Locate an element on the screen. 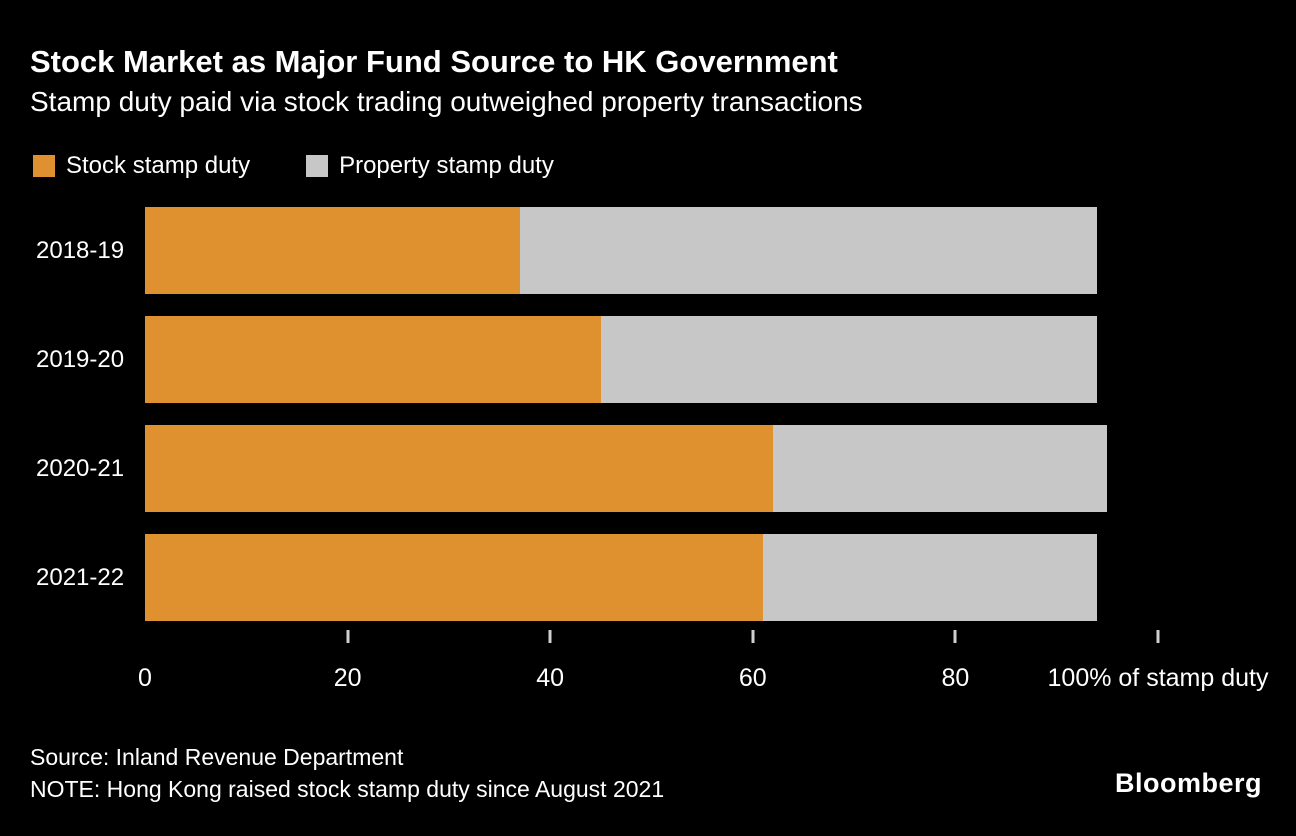 The height and width of the screenshot is (836, 1296). bar-row: 2018-19 is located at coordinates (594, 250).